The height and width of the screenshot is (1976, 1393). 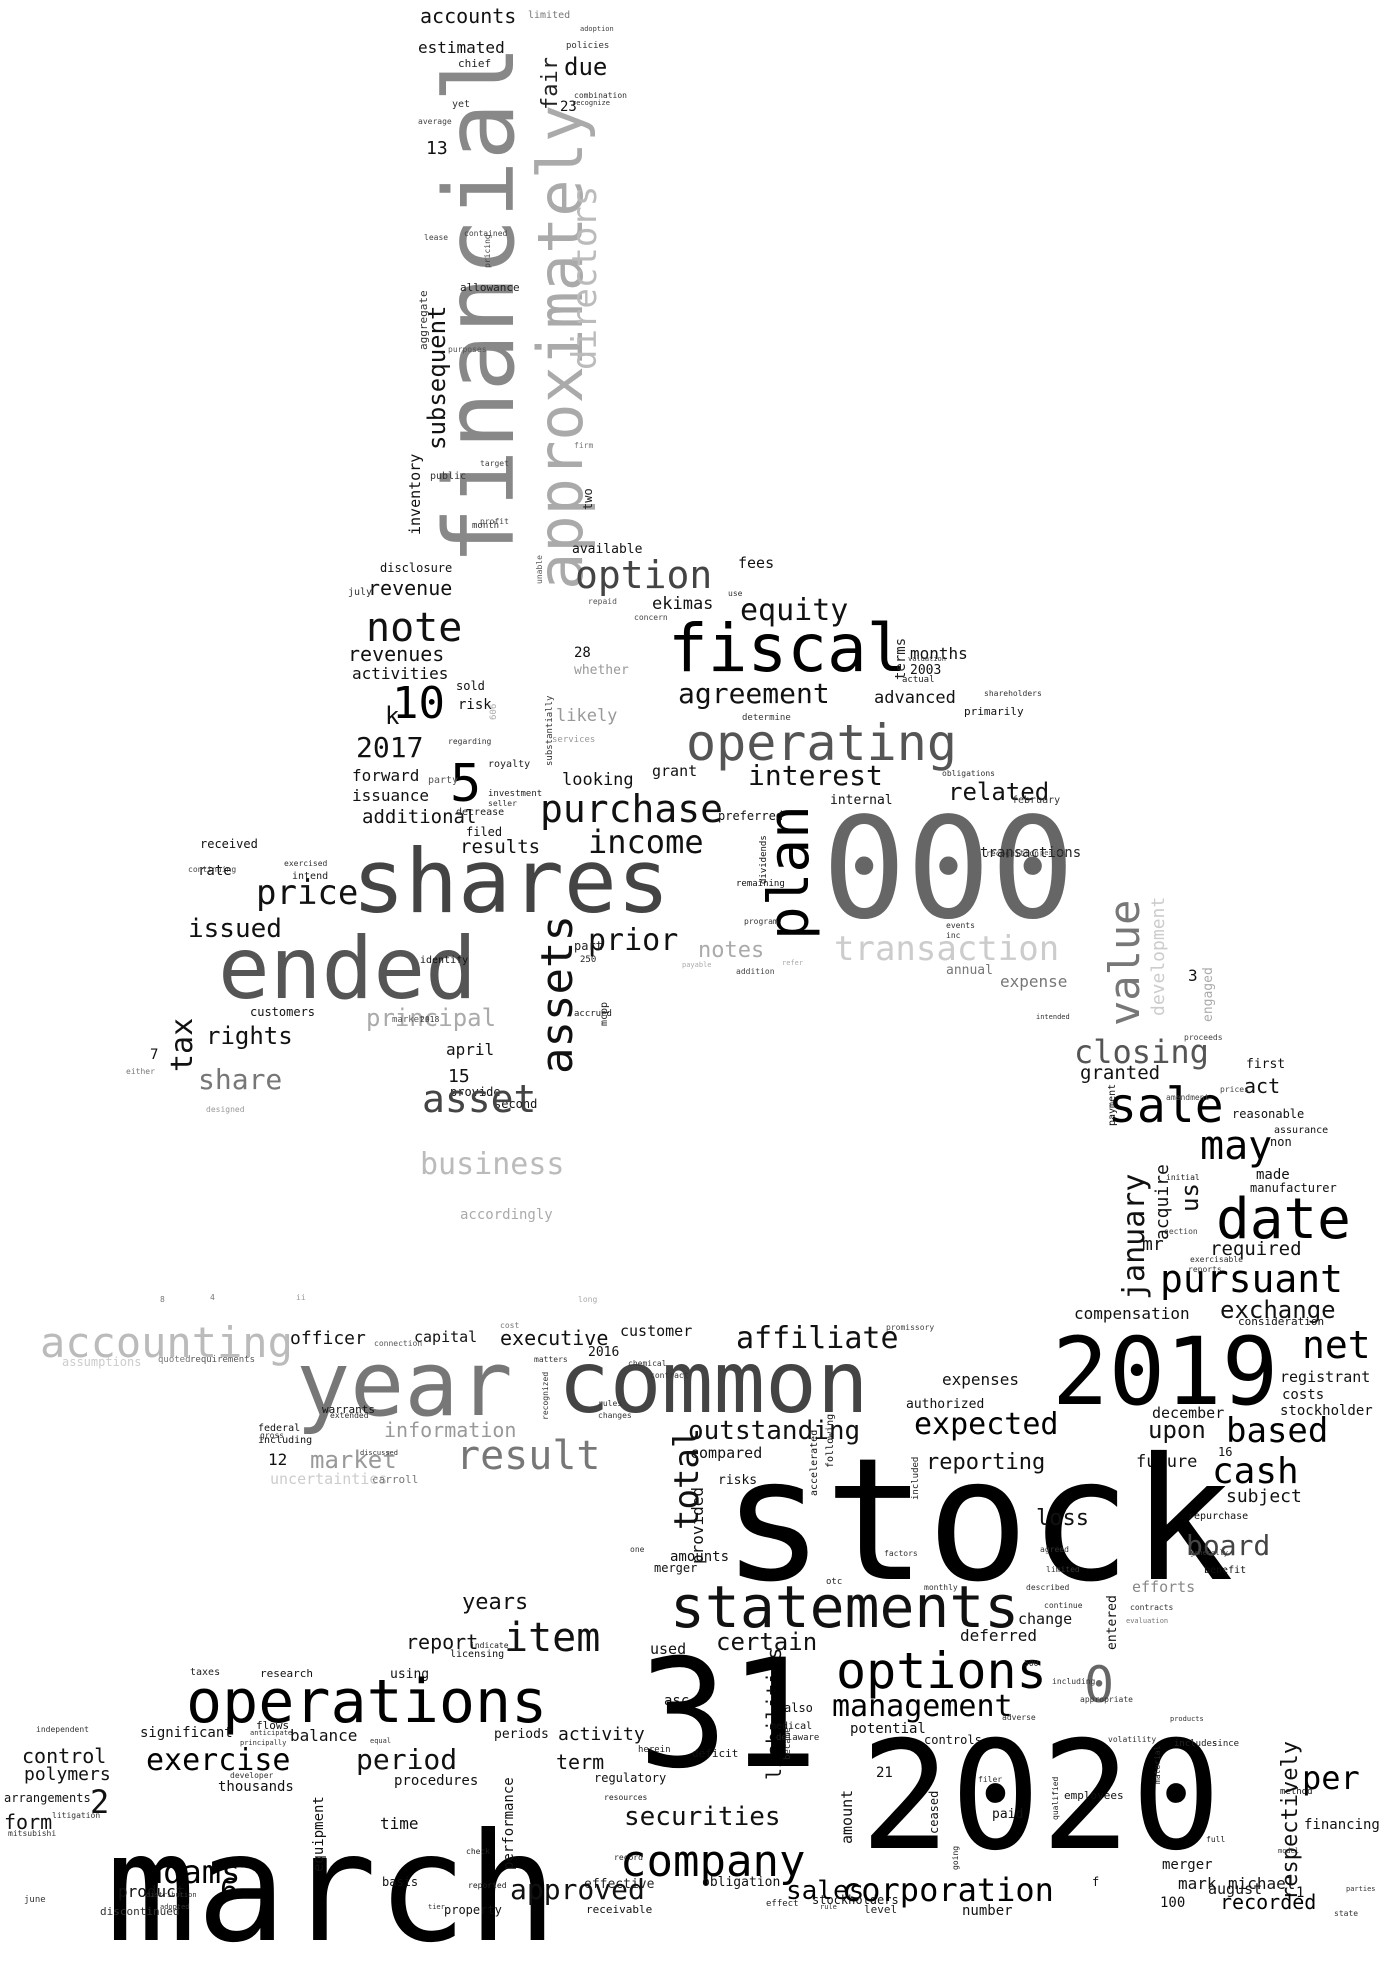 What do you see at coordinates (390, 747) in the screenshot?
I see `cloud-word: 2017` at bounding box center [390, 747].